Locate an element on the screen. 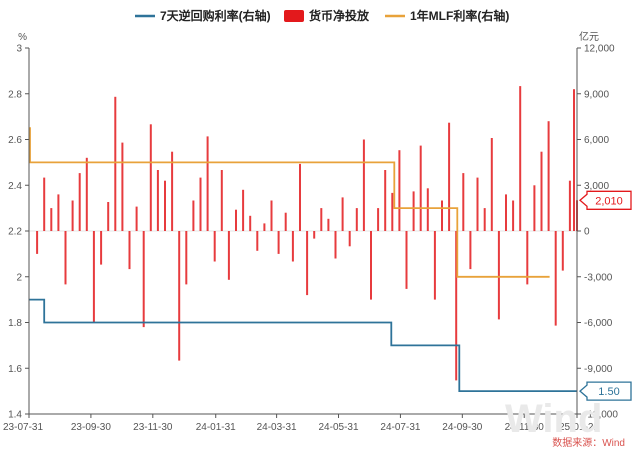  left-axis-tick-label: 2.2 is located at coordinates (15, 232).